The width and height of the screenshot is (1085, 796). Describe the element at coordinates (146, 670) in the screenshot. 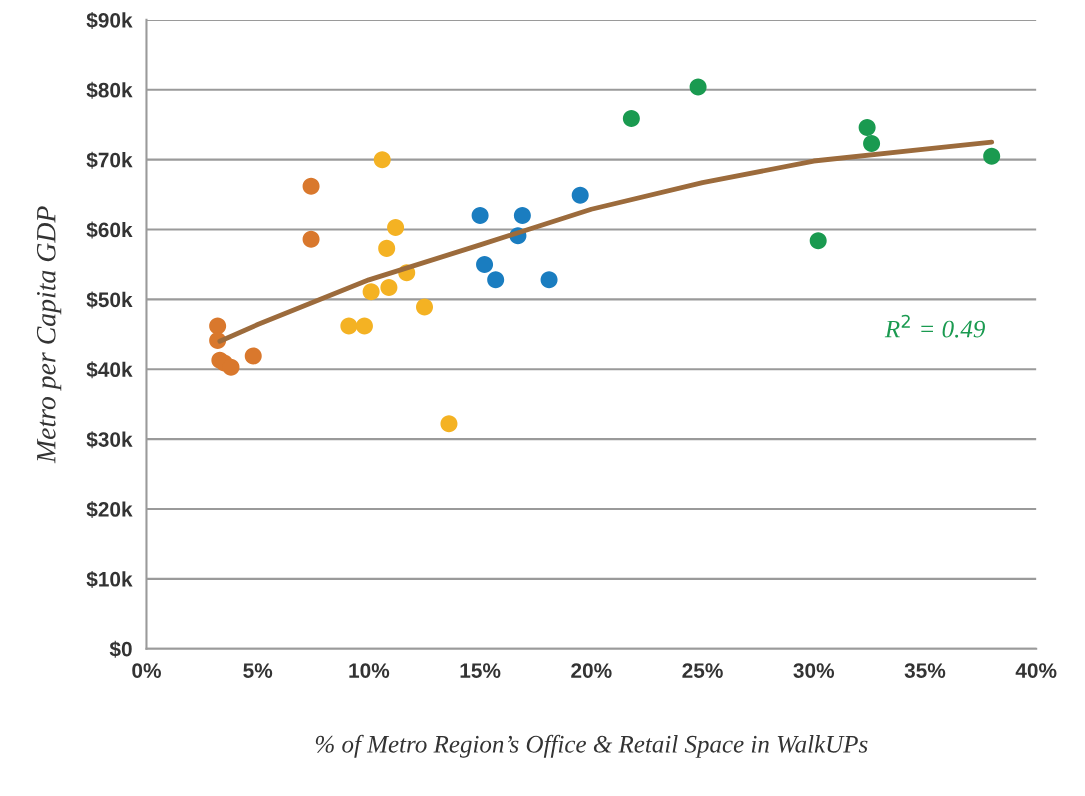

I see `x-tick-label: 0%` at that location.